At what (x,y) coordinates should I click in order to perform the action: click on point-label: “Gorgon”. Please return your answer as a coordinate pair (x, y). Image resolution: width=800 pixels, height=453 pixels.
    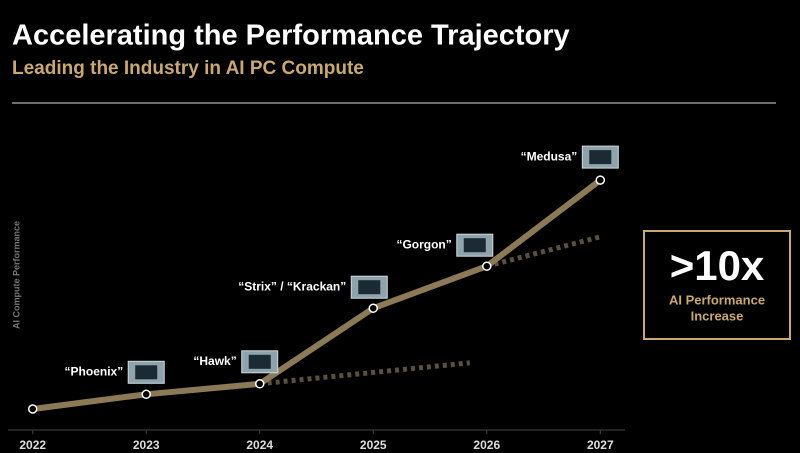
    Looking at the image, I should click on (423, 244).